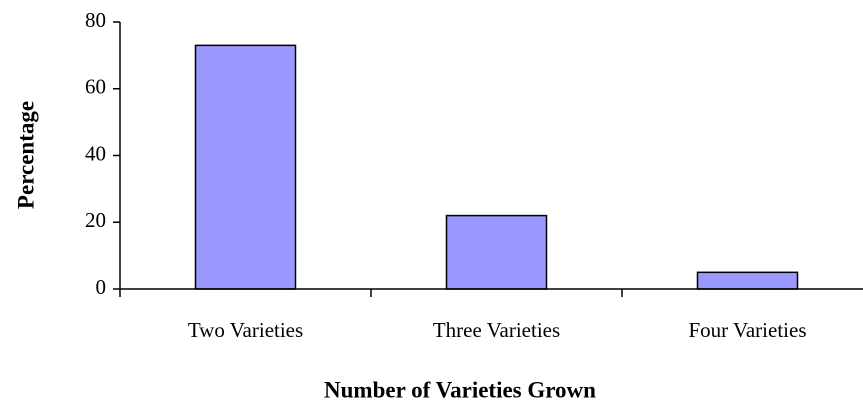 This screenshot has height=404, width=863. I want to click on y-tick-label: 20, so click(95, 220).